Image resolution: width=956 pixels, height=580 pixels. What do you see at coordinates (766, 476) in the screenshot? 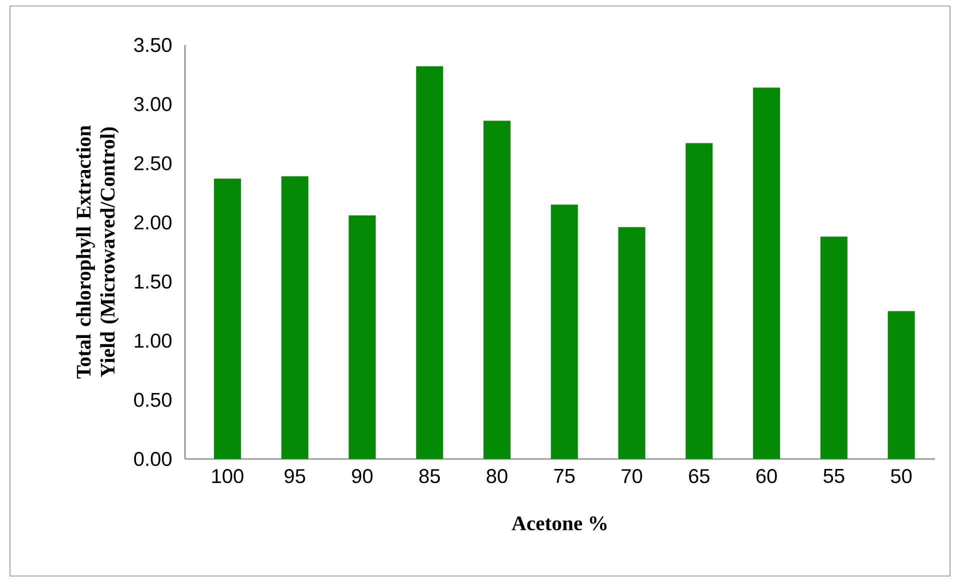
I see `x-tick-label: 60` at bounding box center [766, 476].